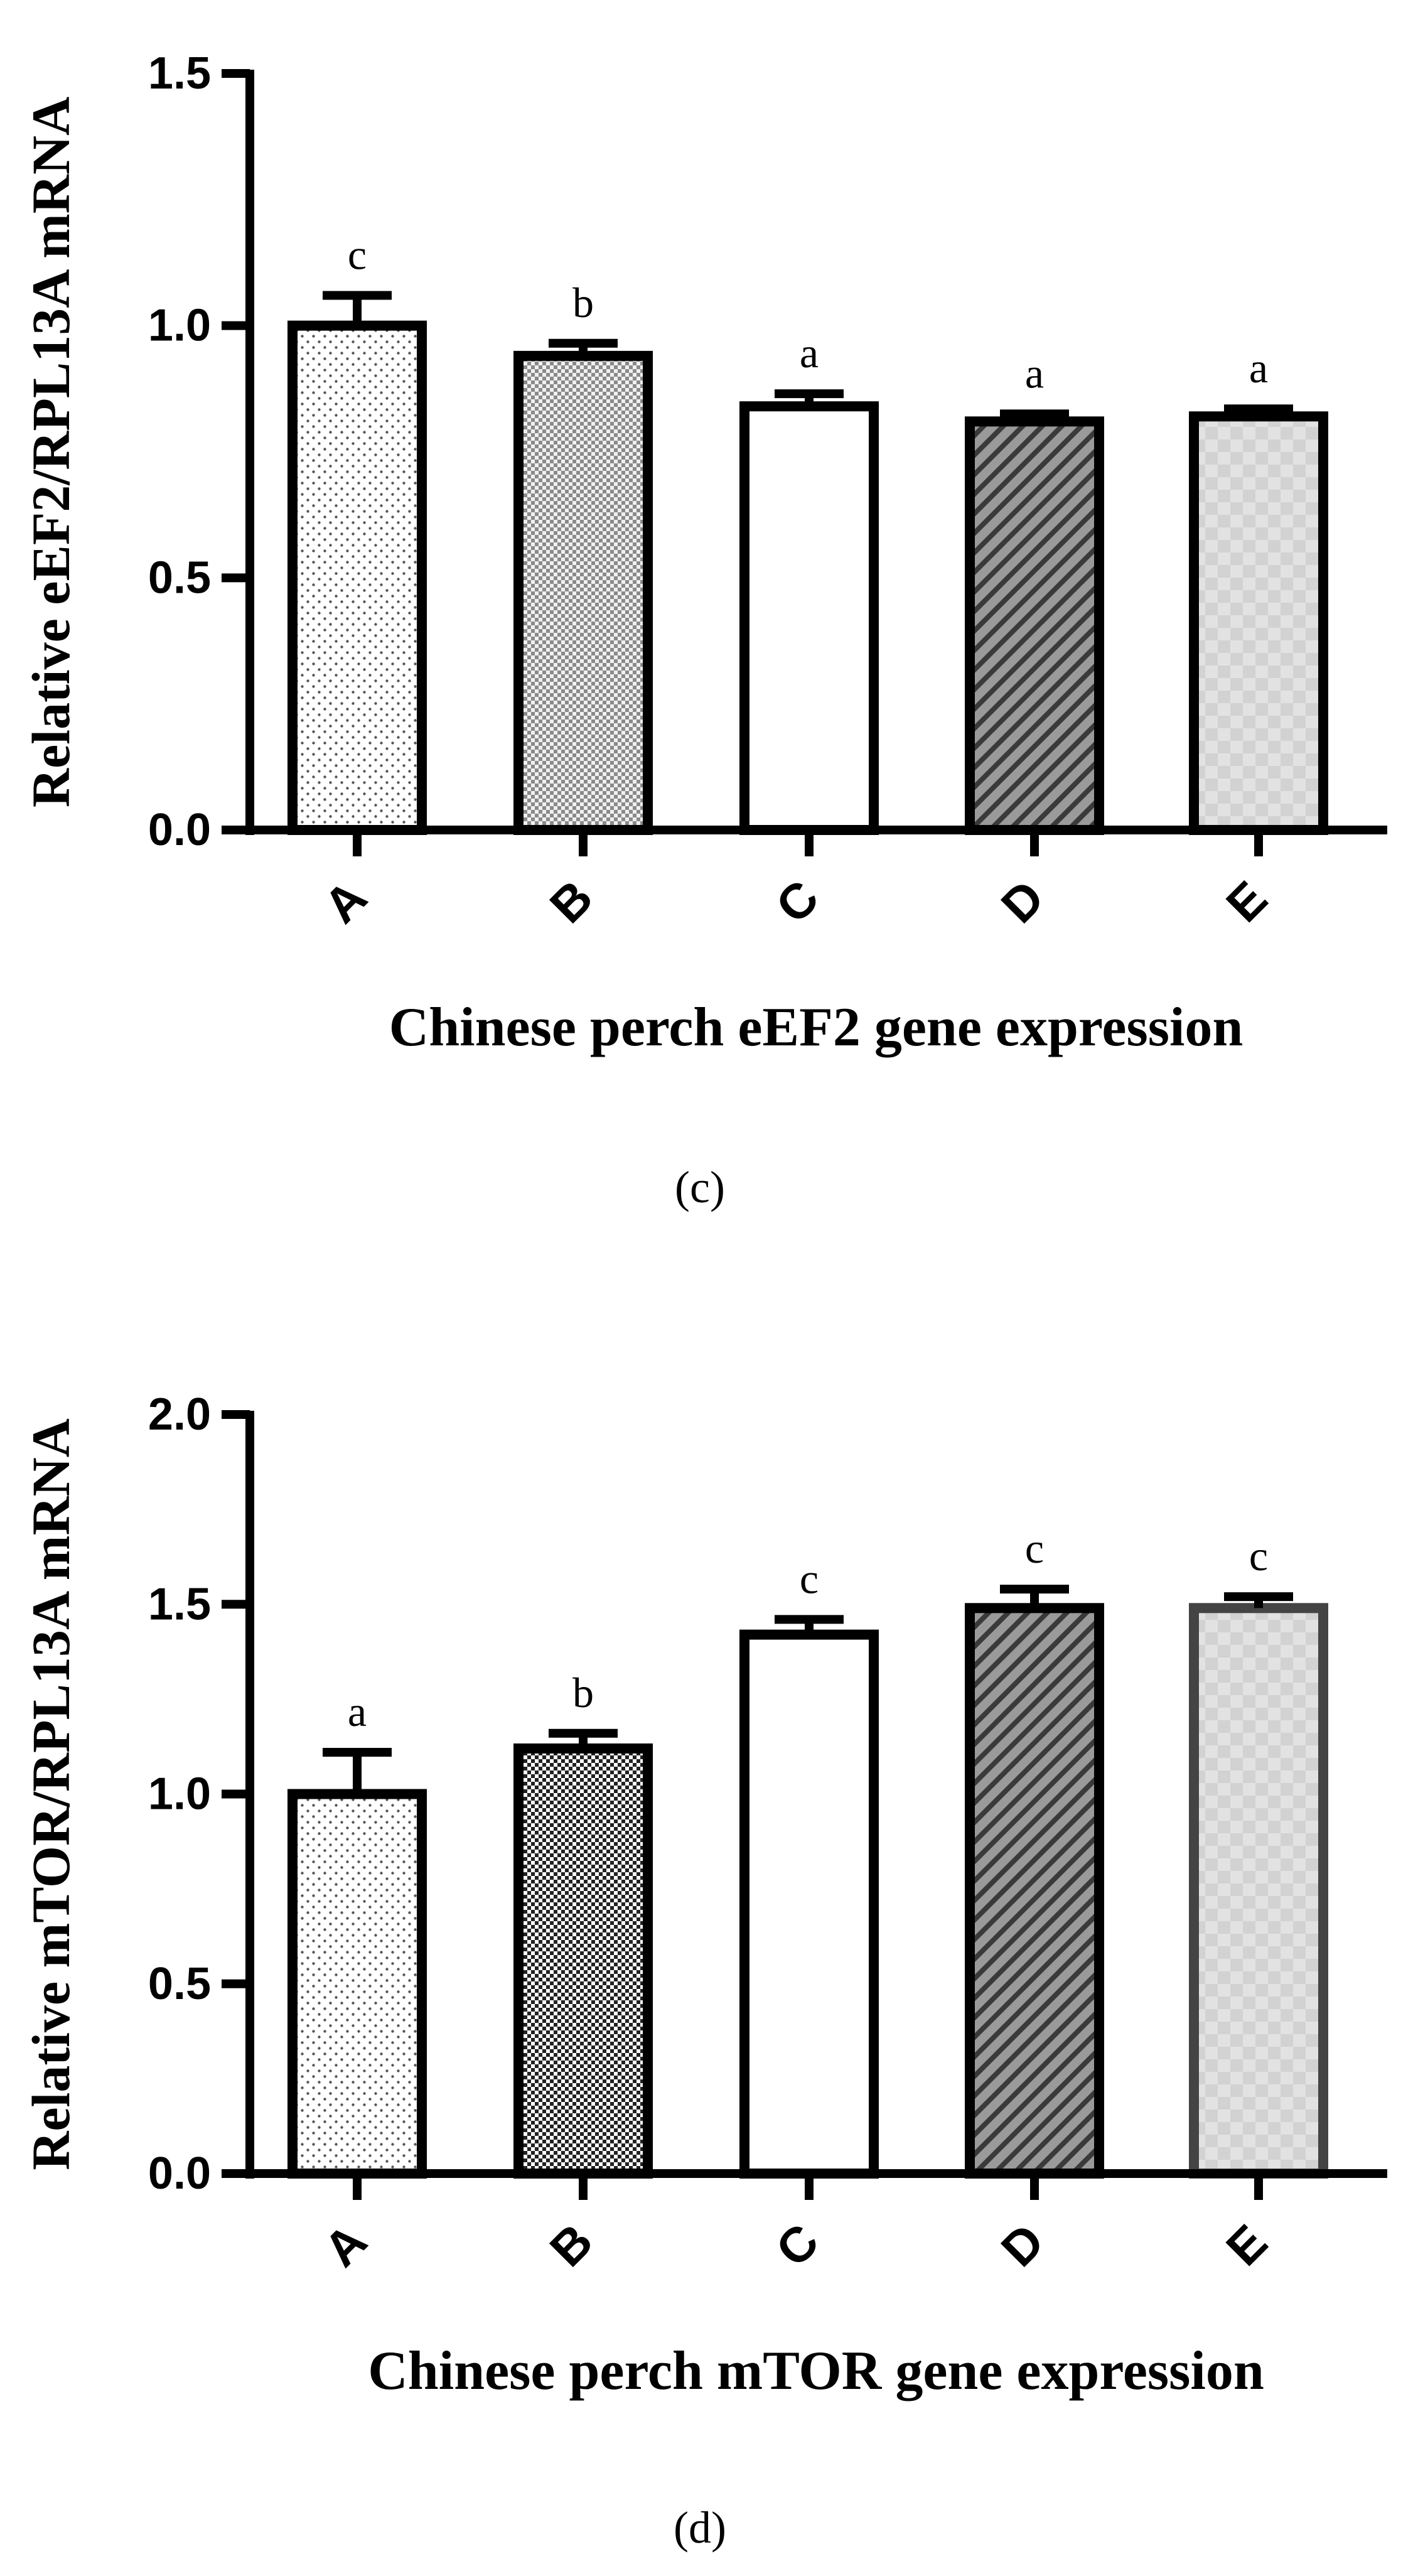 The width and height of the screenshot is (1418, 2576). What do you see at coordinates (700, 2528) in the screenshot?
I see `panel-label: (d)` at bounding box center [700, 2528].